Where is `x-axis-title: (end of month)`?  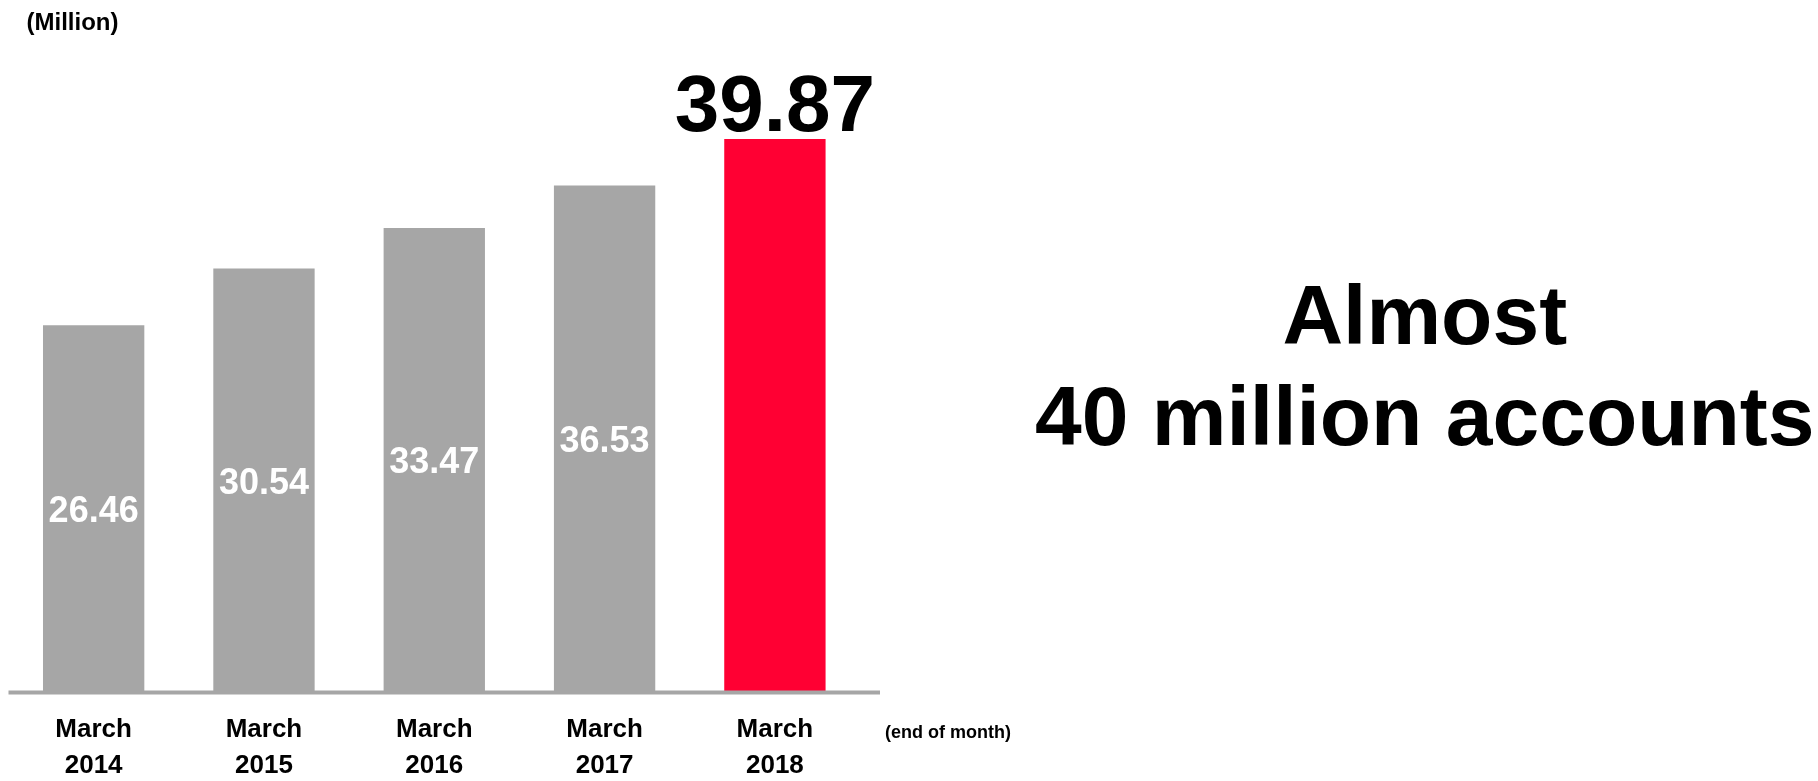
x-axis-title: (end of month) is located at coordinates (948, 732).